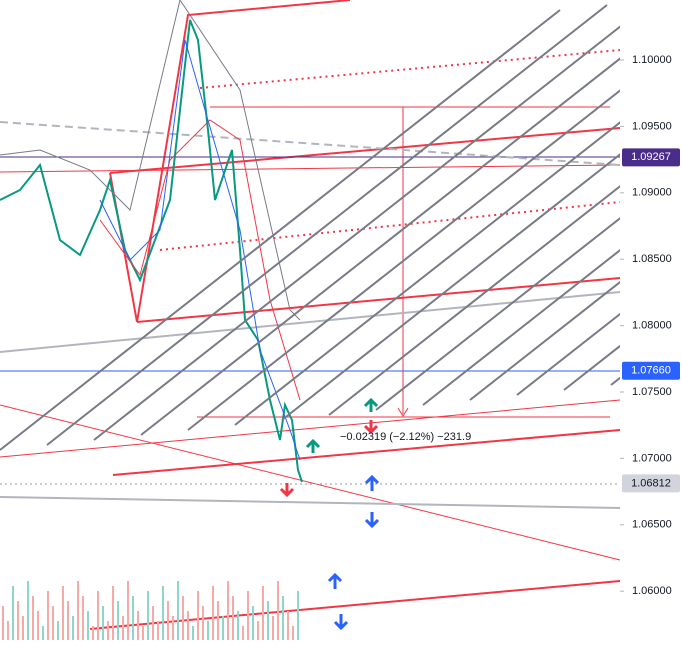  I want to click on price-tick-label: 1.08500, so click(652, 259).